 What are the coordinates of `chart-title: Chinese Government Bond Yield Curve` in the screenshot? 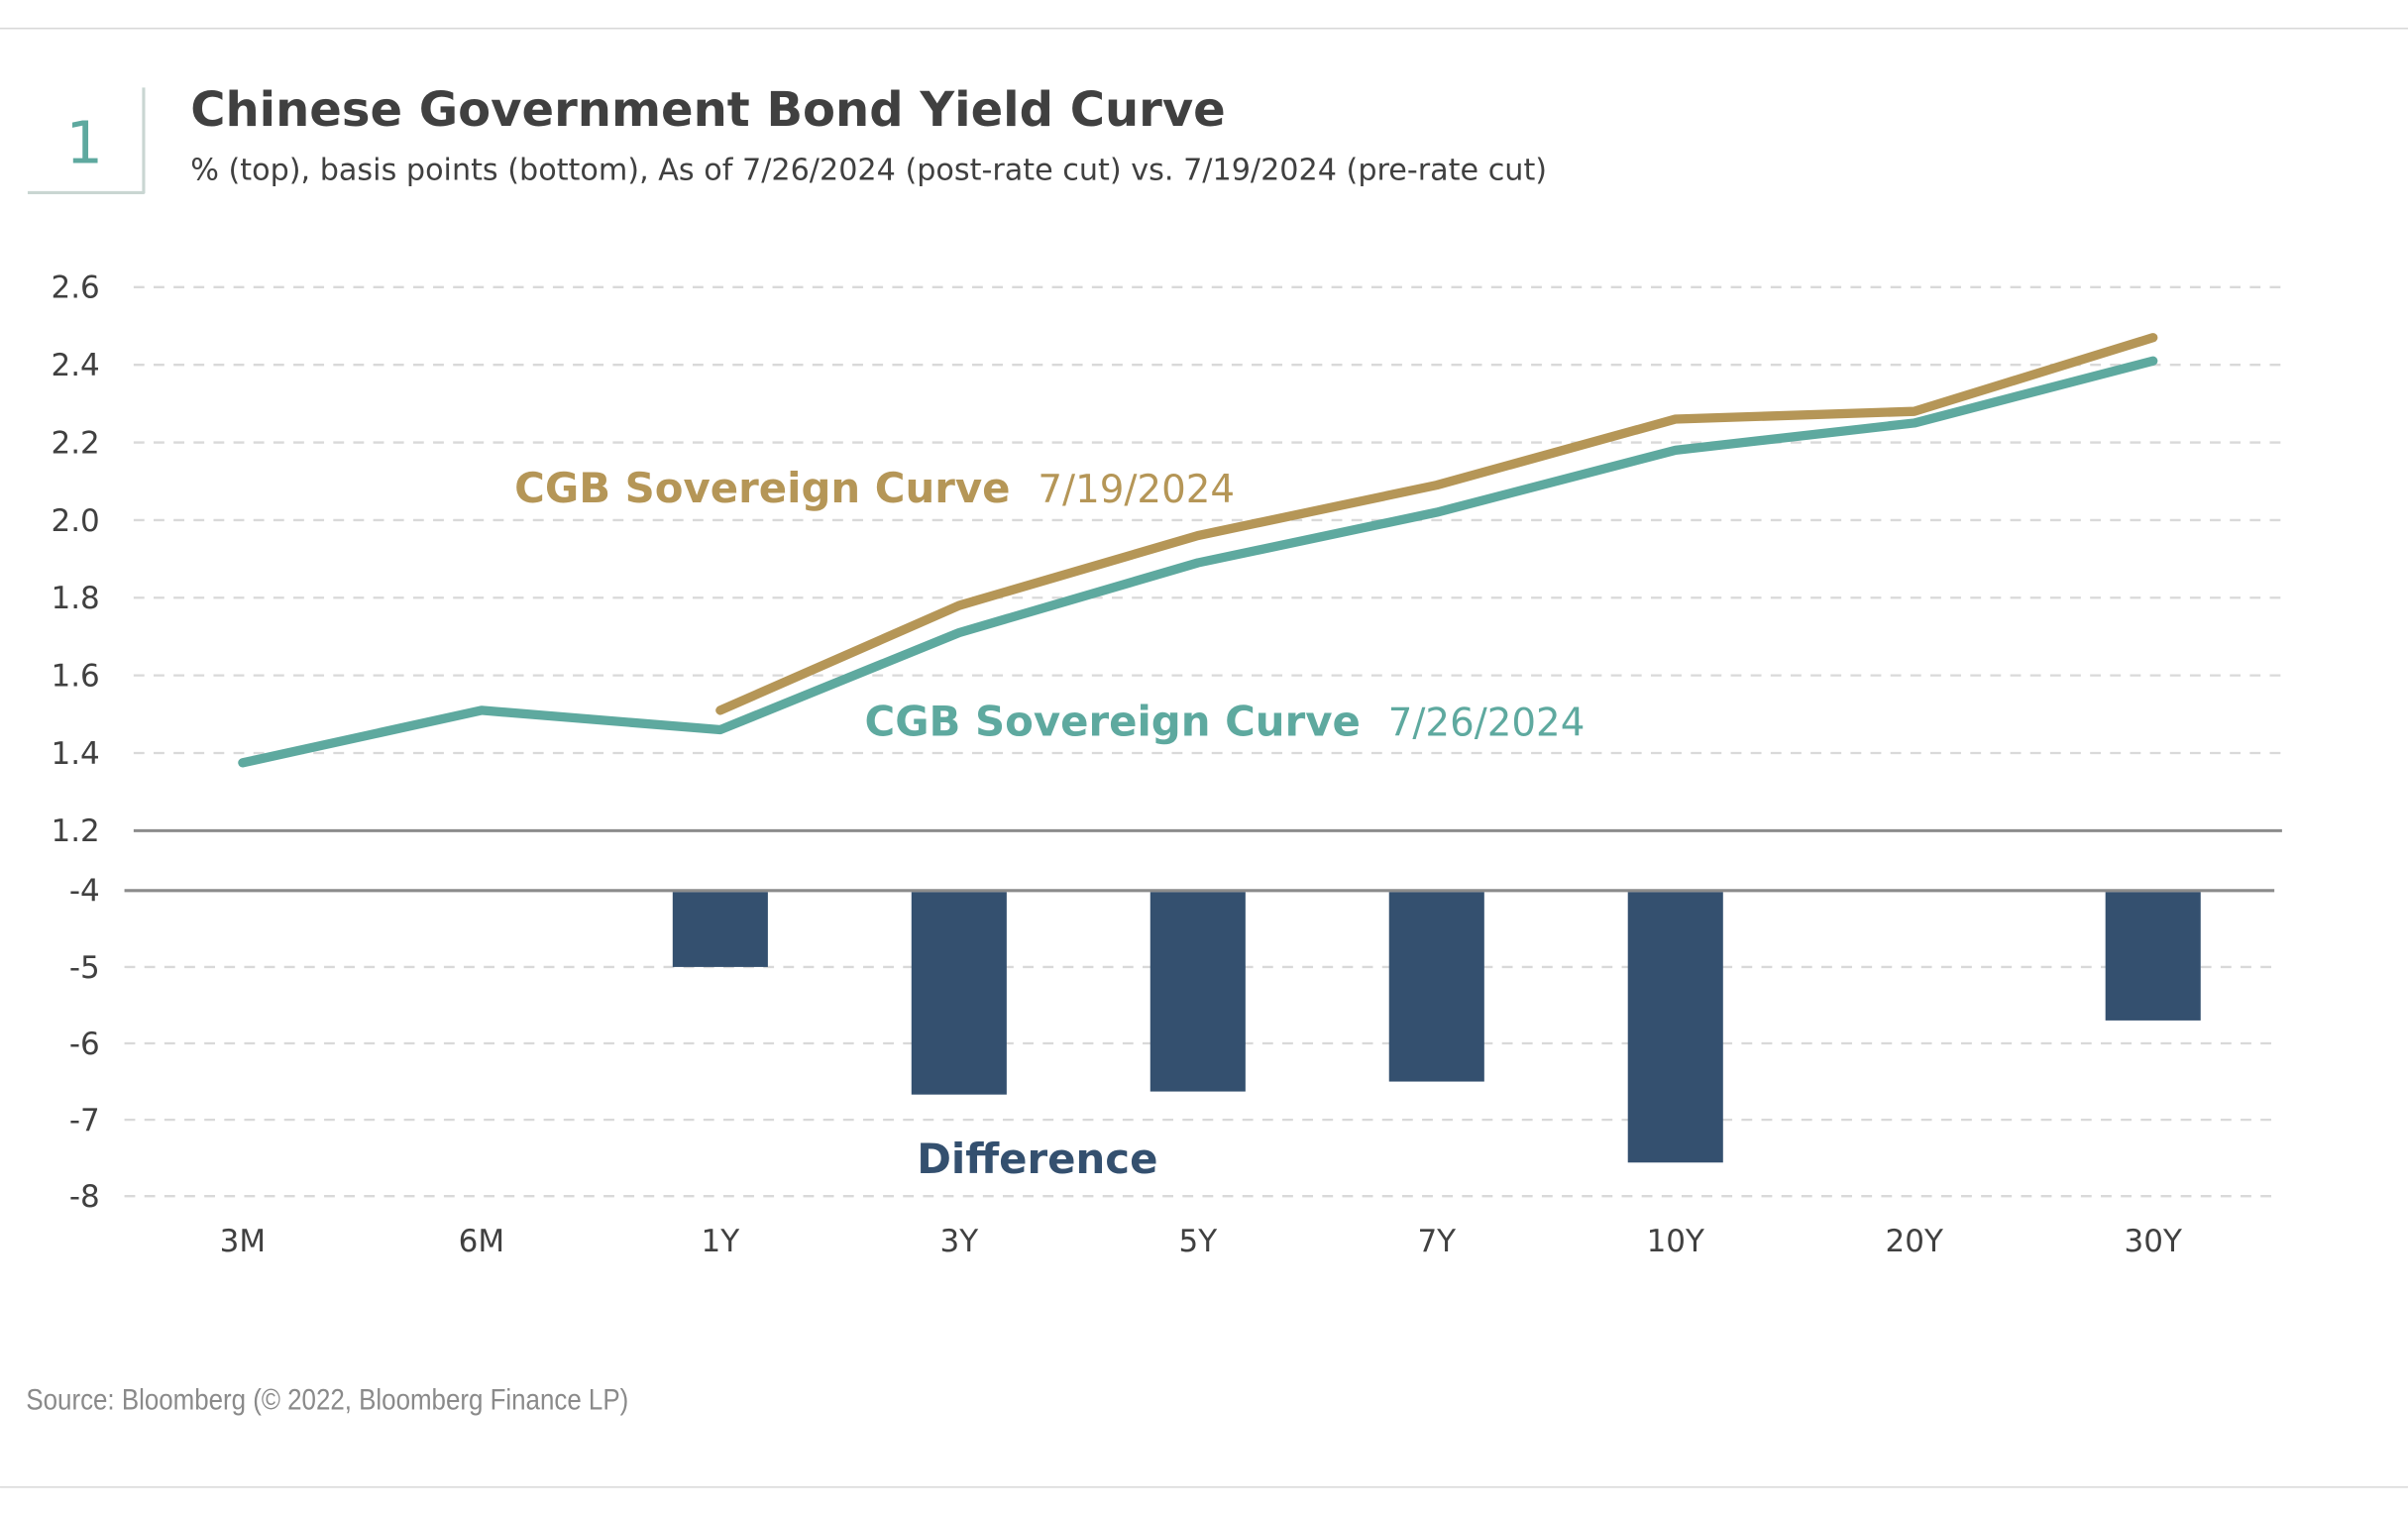 It's located at (708, 110).